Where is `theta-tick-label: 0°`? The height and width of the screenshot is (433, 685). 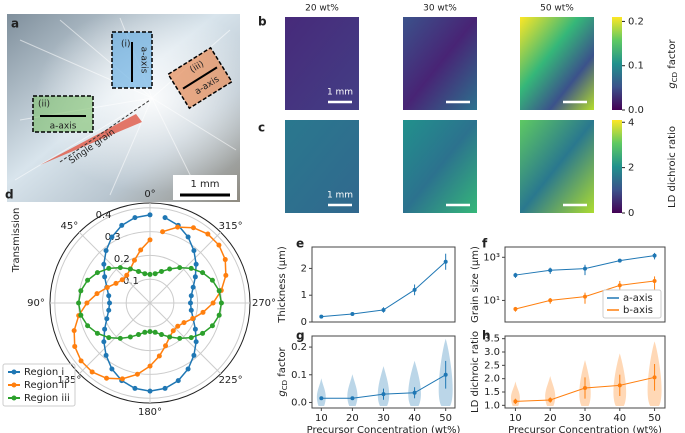
theta-tick-label: 0° is located at coordinates (149, 194).